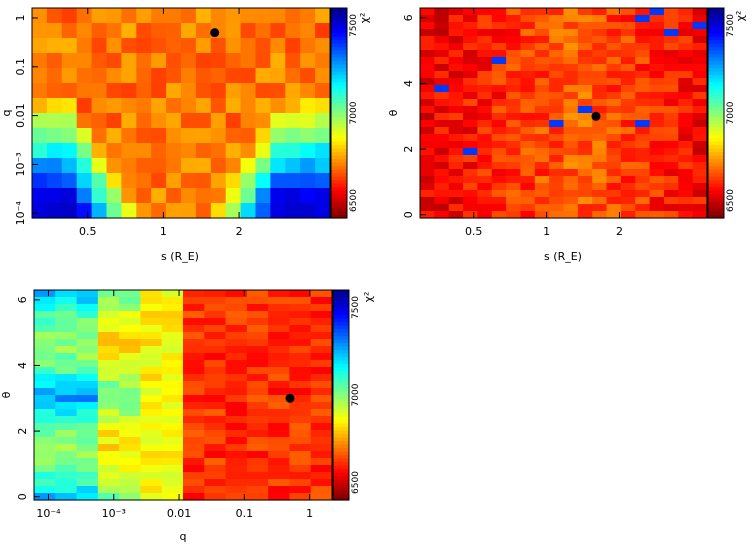 The height and width of the screenshot is (545, 754). I want to click on colorbar-label: χ², so click(364, 18).